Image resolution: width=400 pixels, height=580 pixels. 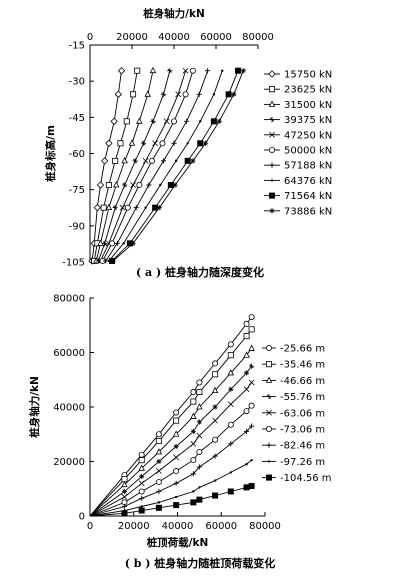 What do you see at coordinates (302, 397) in the screenshot?
I see `legend-label: -55.76 m` at bounding box center [302, 397].